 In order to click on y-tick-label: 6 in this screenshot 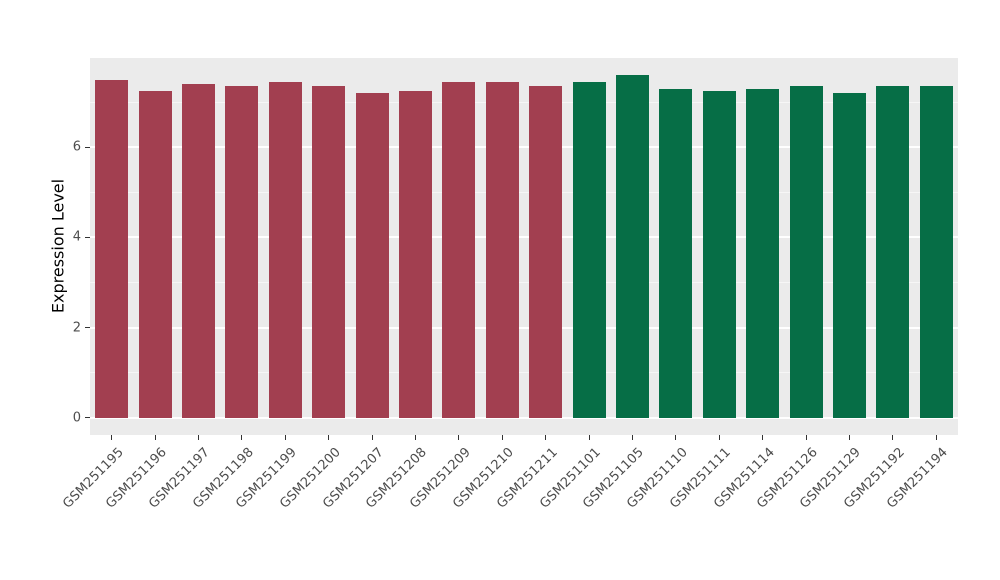, I will do `click(76, 147)`.